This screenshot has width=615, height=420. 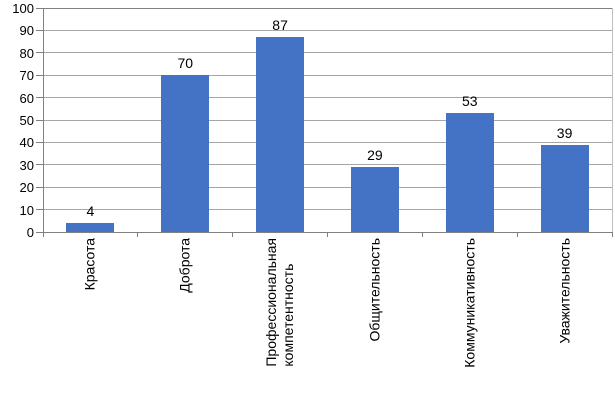 I want to click on y-axis-line, so click(x=43, y=122).